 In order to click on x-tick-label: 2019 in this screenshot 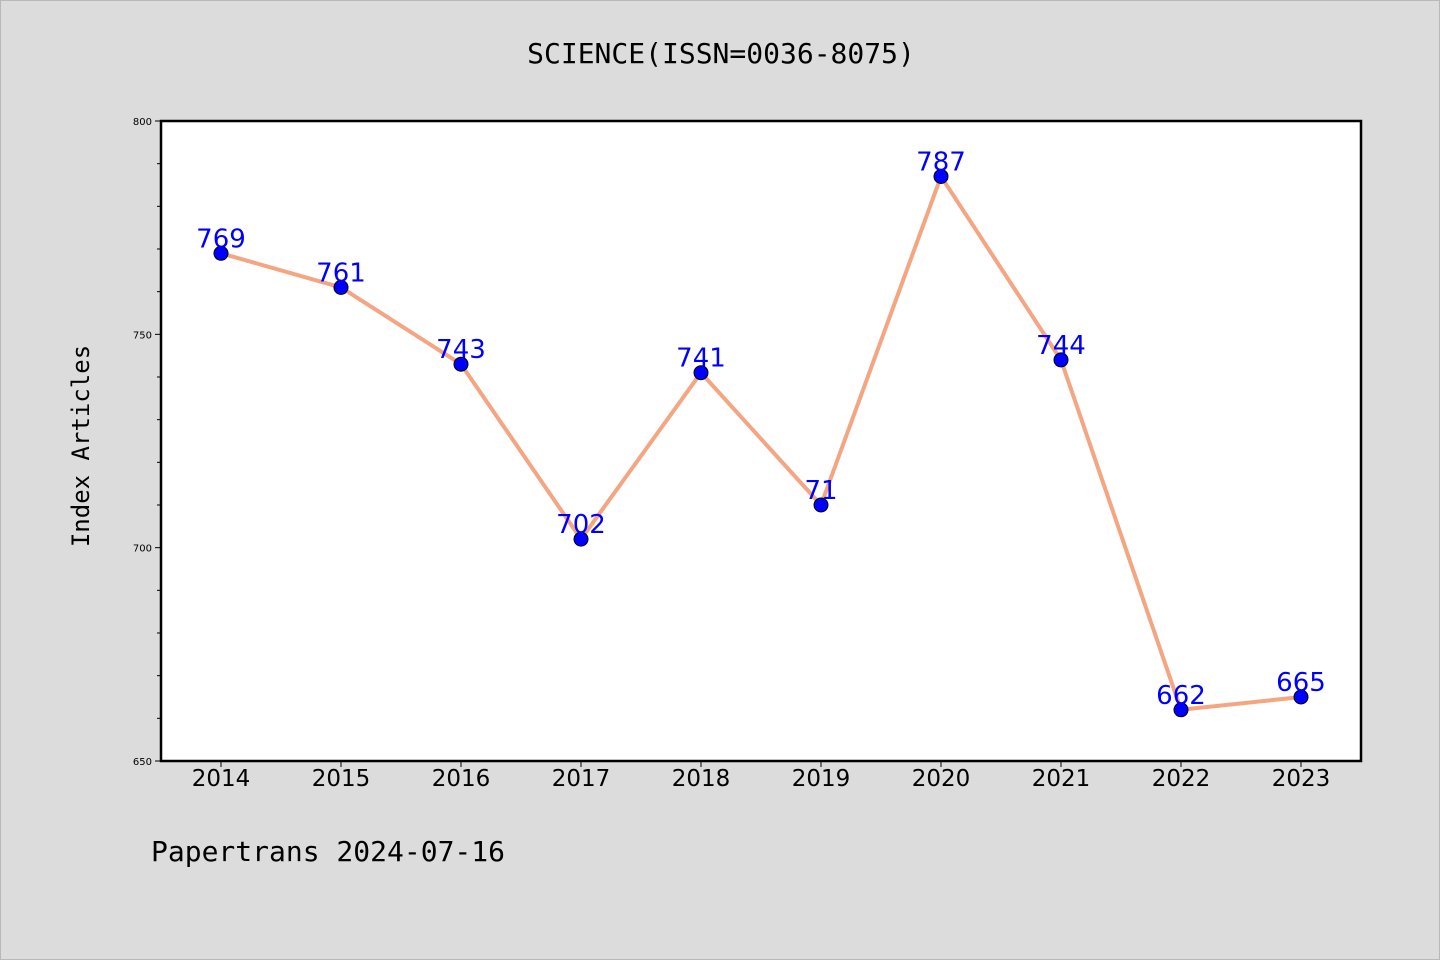, I will do `click(821, 779)`.